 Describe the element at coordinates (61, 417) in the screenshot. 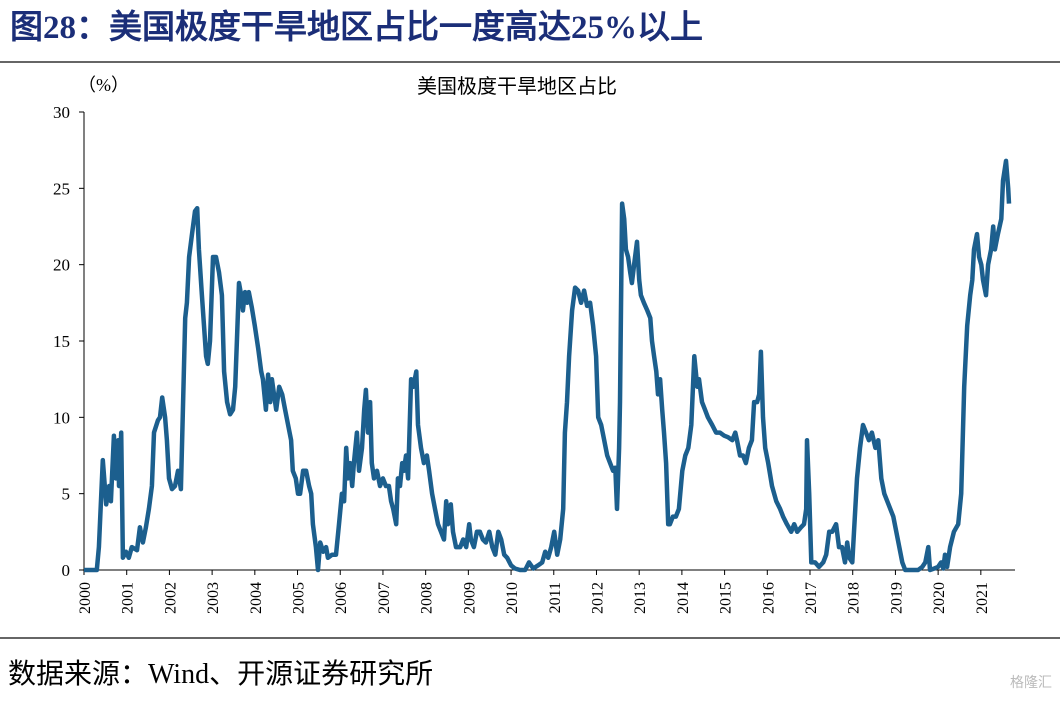

I see `y-tick-label: 10` at that location.